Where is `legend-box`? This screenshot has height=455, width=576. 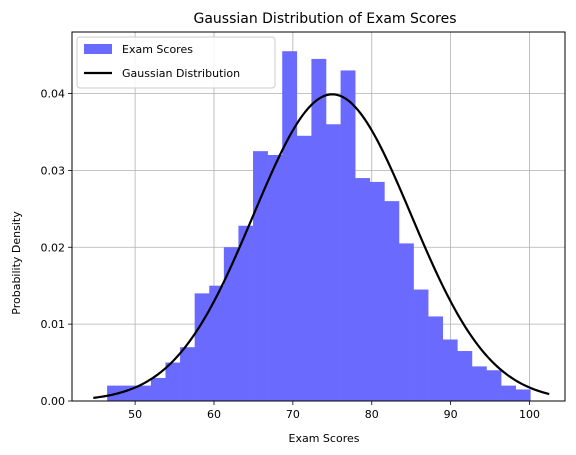
legend-box is located at coordinates (176, 62).